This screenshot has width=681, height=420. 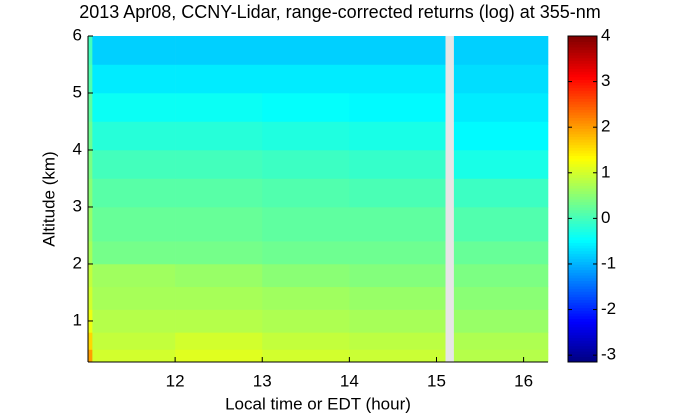 I want to click on colorbar-tick-label: -2, so click(x=608, y=308).